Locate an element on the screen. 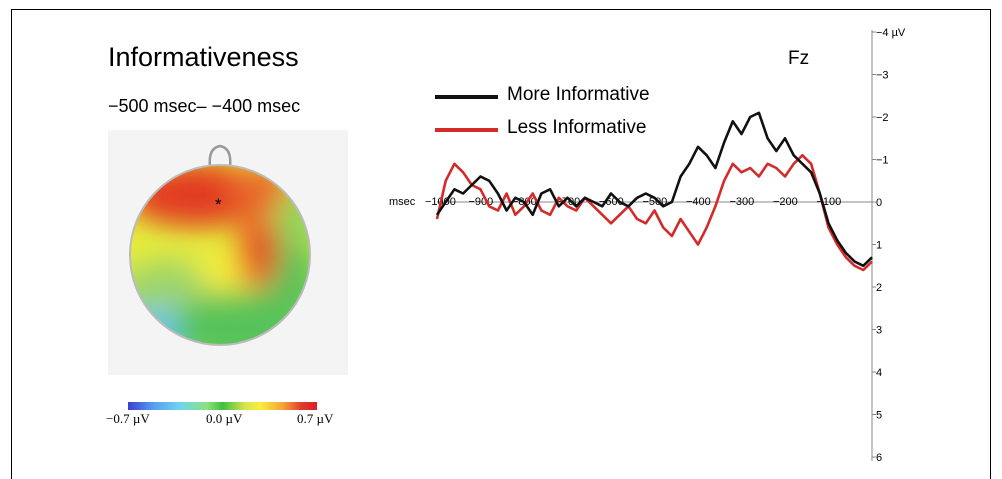  legend-swatch-more-informative is located at coordinates (466, 97).